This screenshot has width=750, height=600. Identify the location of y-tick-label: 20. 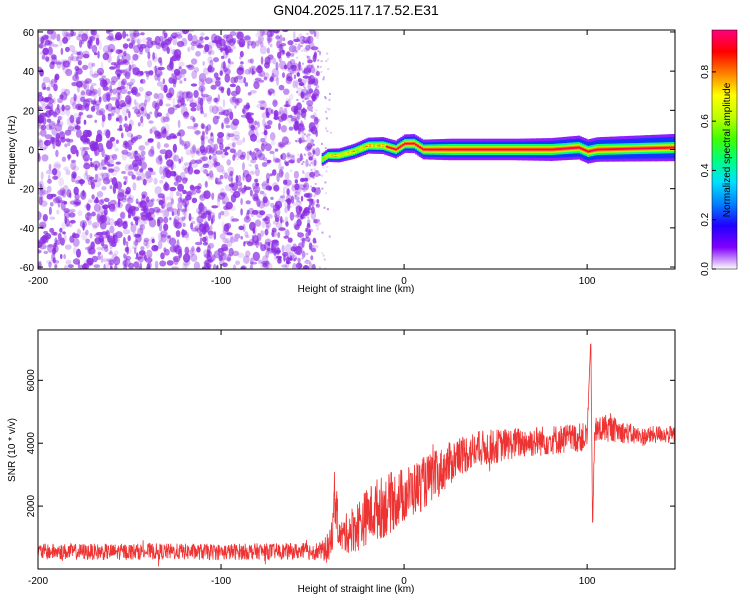
(29, 111).